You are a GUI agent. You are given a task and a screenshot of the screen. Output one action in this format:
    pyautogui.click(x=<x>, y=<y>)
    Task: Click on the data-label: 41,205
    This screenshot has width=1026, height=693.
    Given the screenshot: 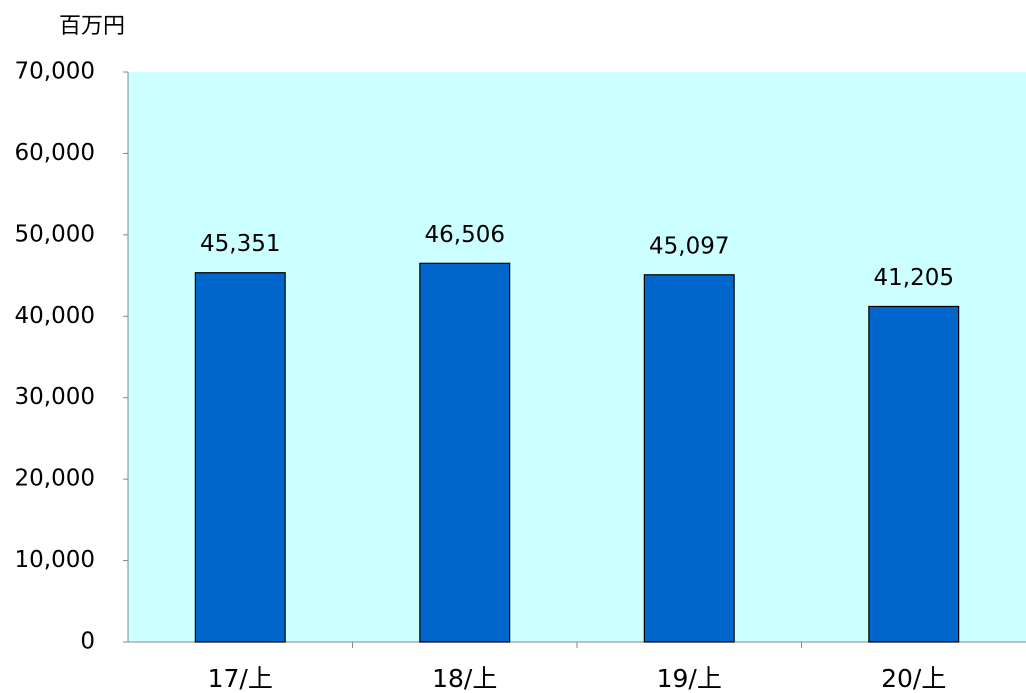 What is the action you would take?
    pyautogui.click(x=914, y=278)
    